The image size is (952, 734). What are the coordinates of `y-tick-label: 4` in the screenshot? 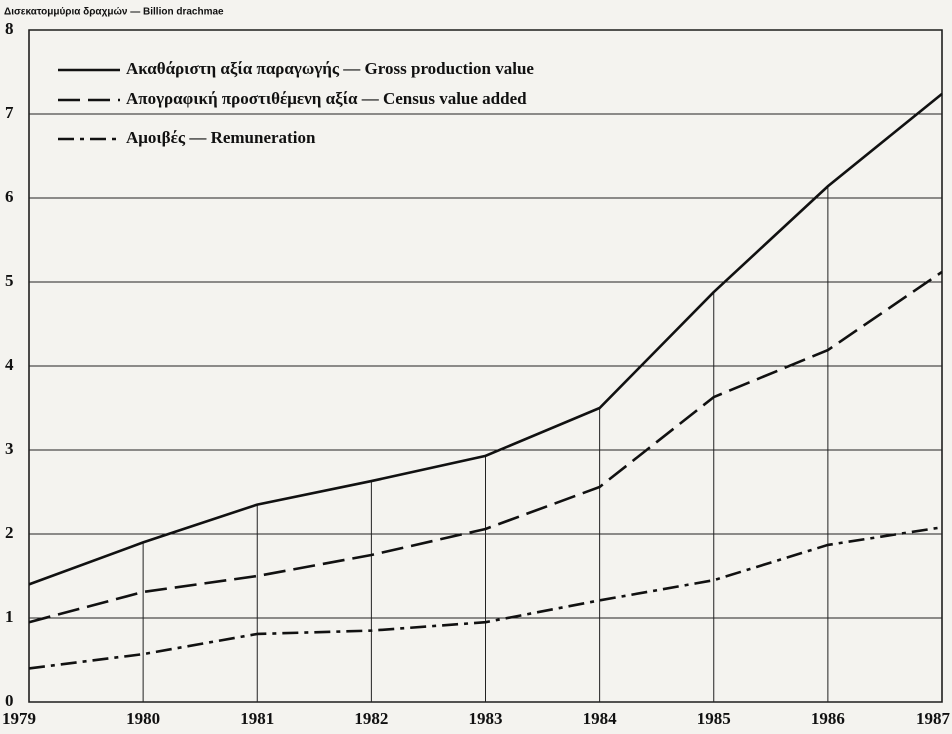 It's located at (9, 364).